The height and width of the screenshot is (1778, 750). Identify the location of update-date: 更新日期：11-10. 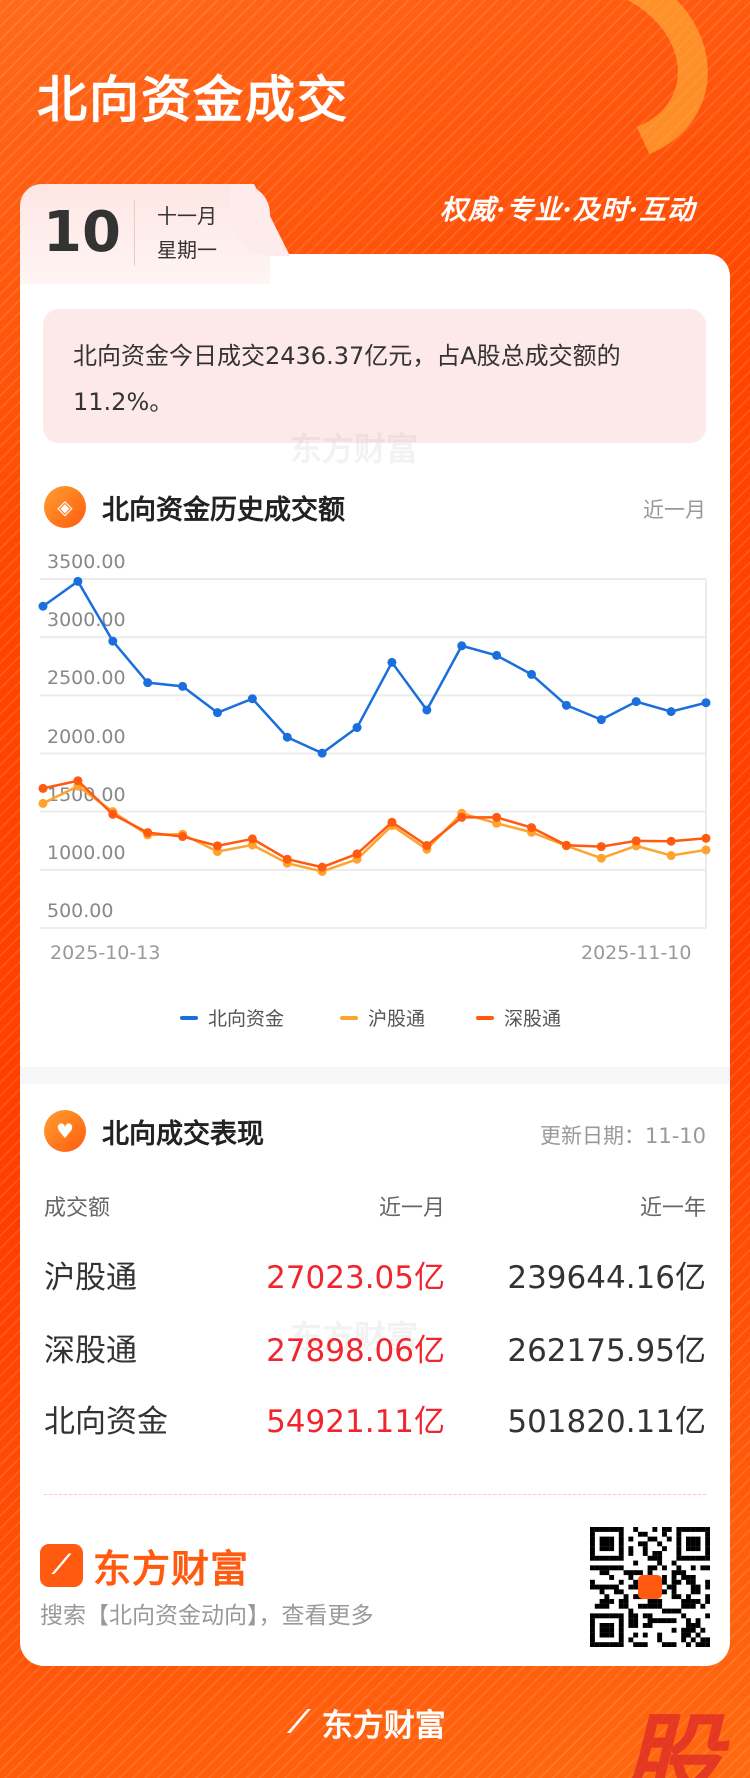
(622, 1136).